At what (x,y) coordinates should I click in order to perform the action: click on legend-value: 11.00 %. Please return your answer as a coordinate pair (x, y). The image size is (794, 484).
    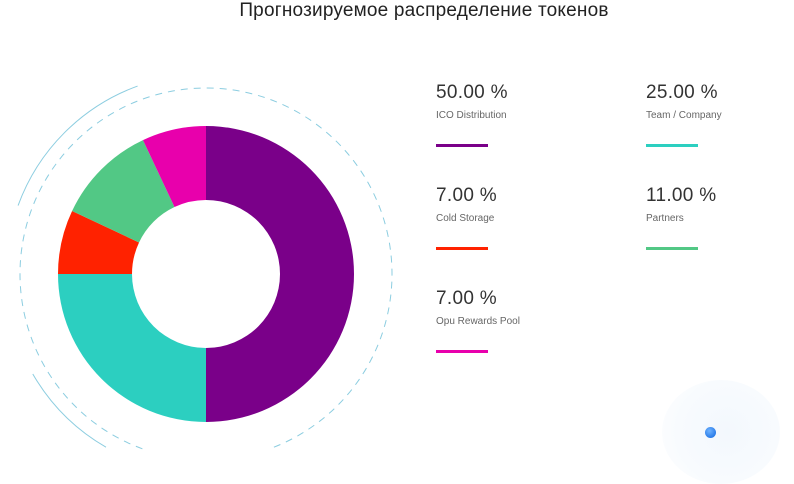
    Looking at the image, I should click on (681, 195).